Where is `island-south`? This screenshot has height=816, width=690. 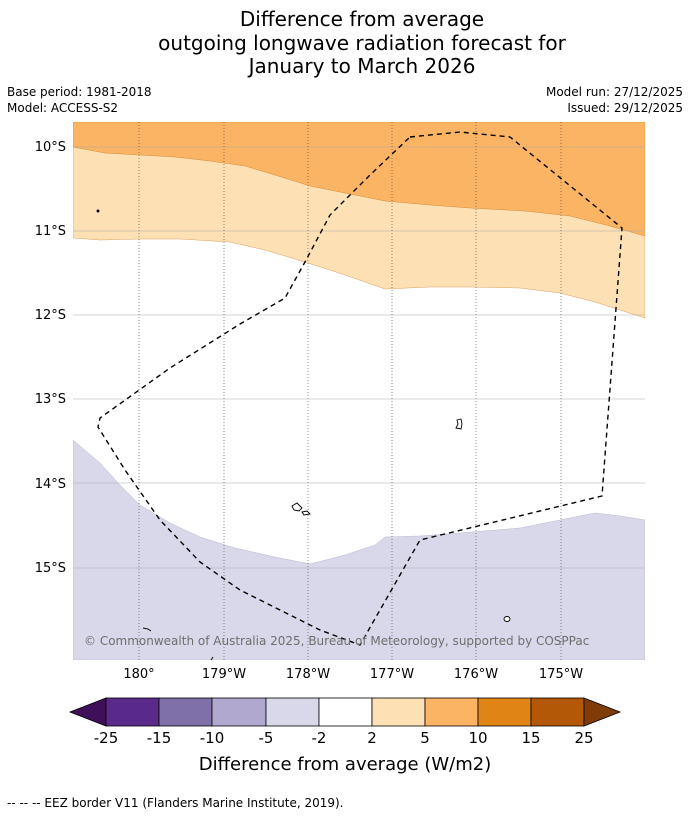 island-south is located at coordinates (212, 658).